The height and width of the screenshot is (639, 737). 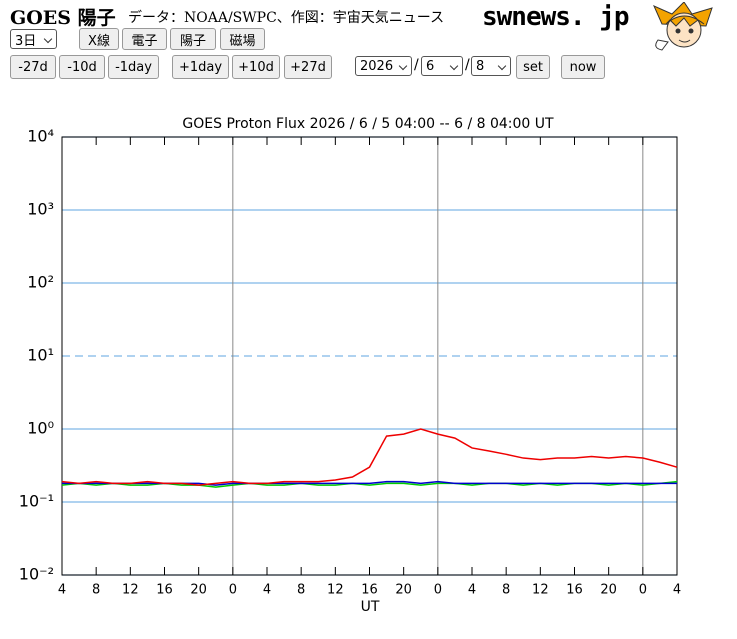 I want to click on month-select: 6, so click(x=442, y=66).